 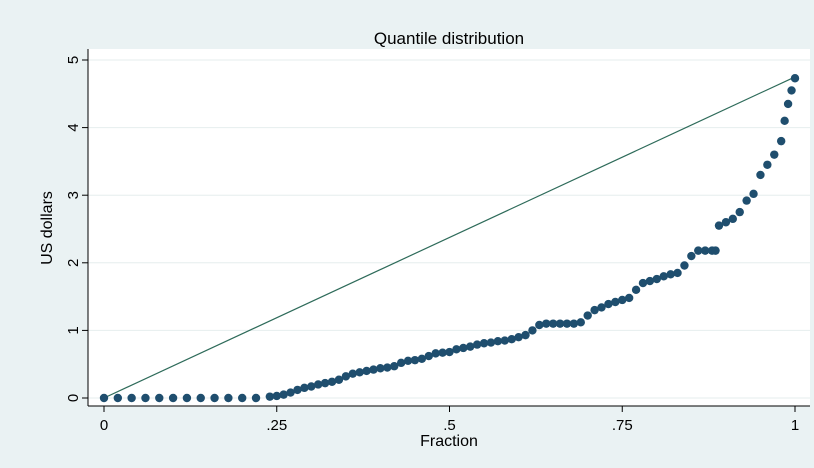 I want to click on x-tick-label: 1, so click(x=795, y=425).